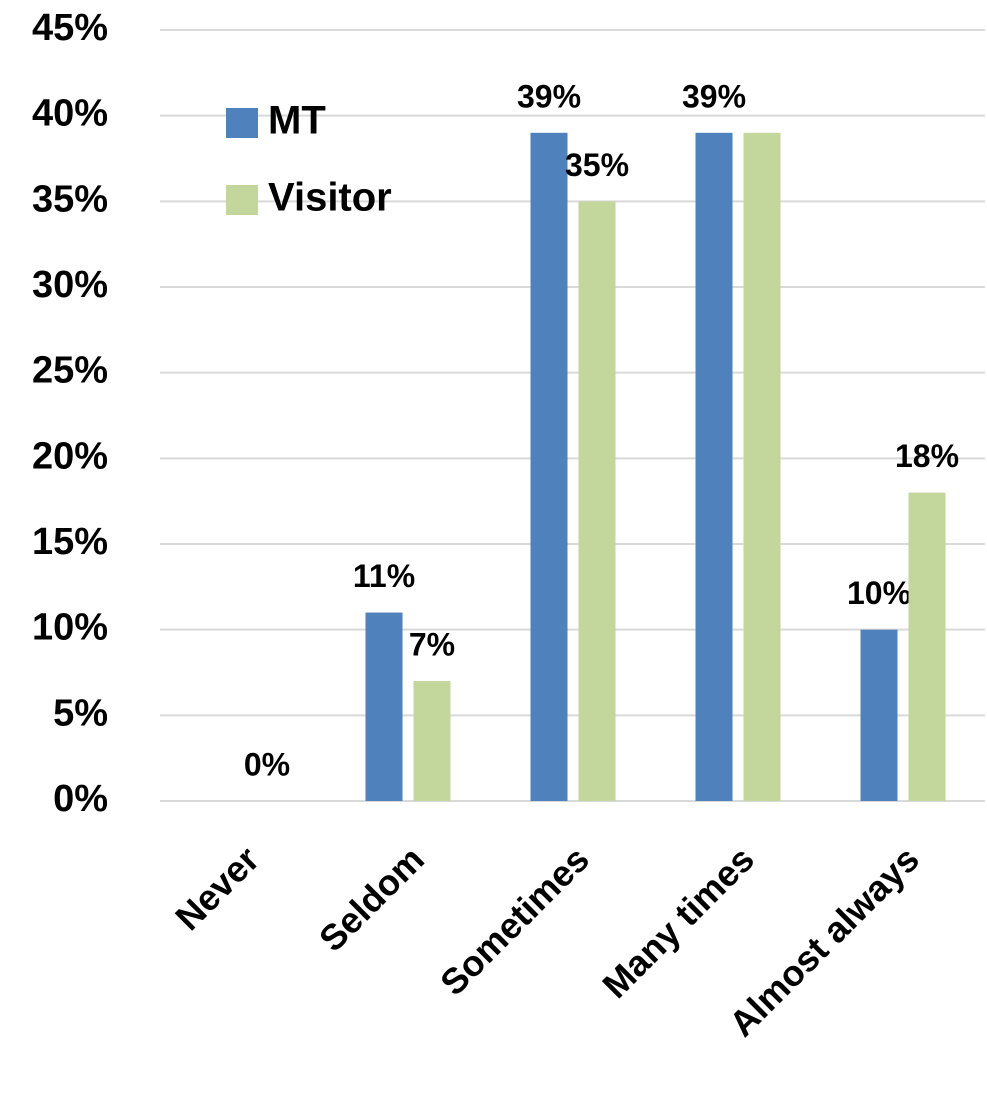  I want to click on legend-label: Visitor, so click(330, 198).